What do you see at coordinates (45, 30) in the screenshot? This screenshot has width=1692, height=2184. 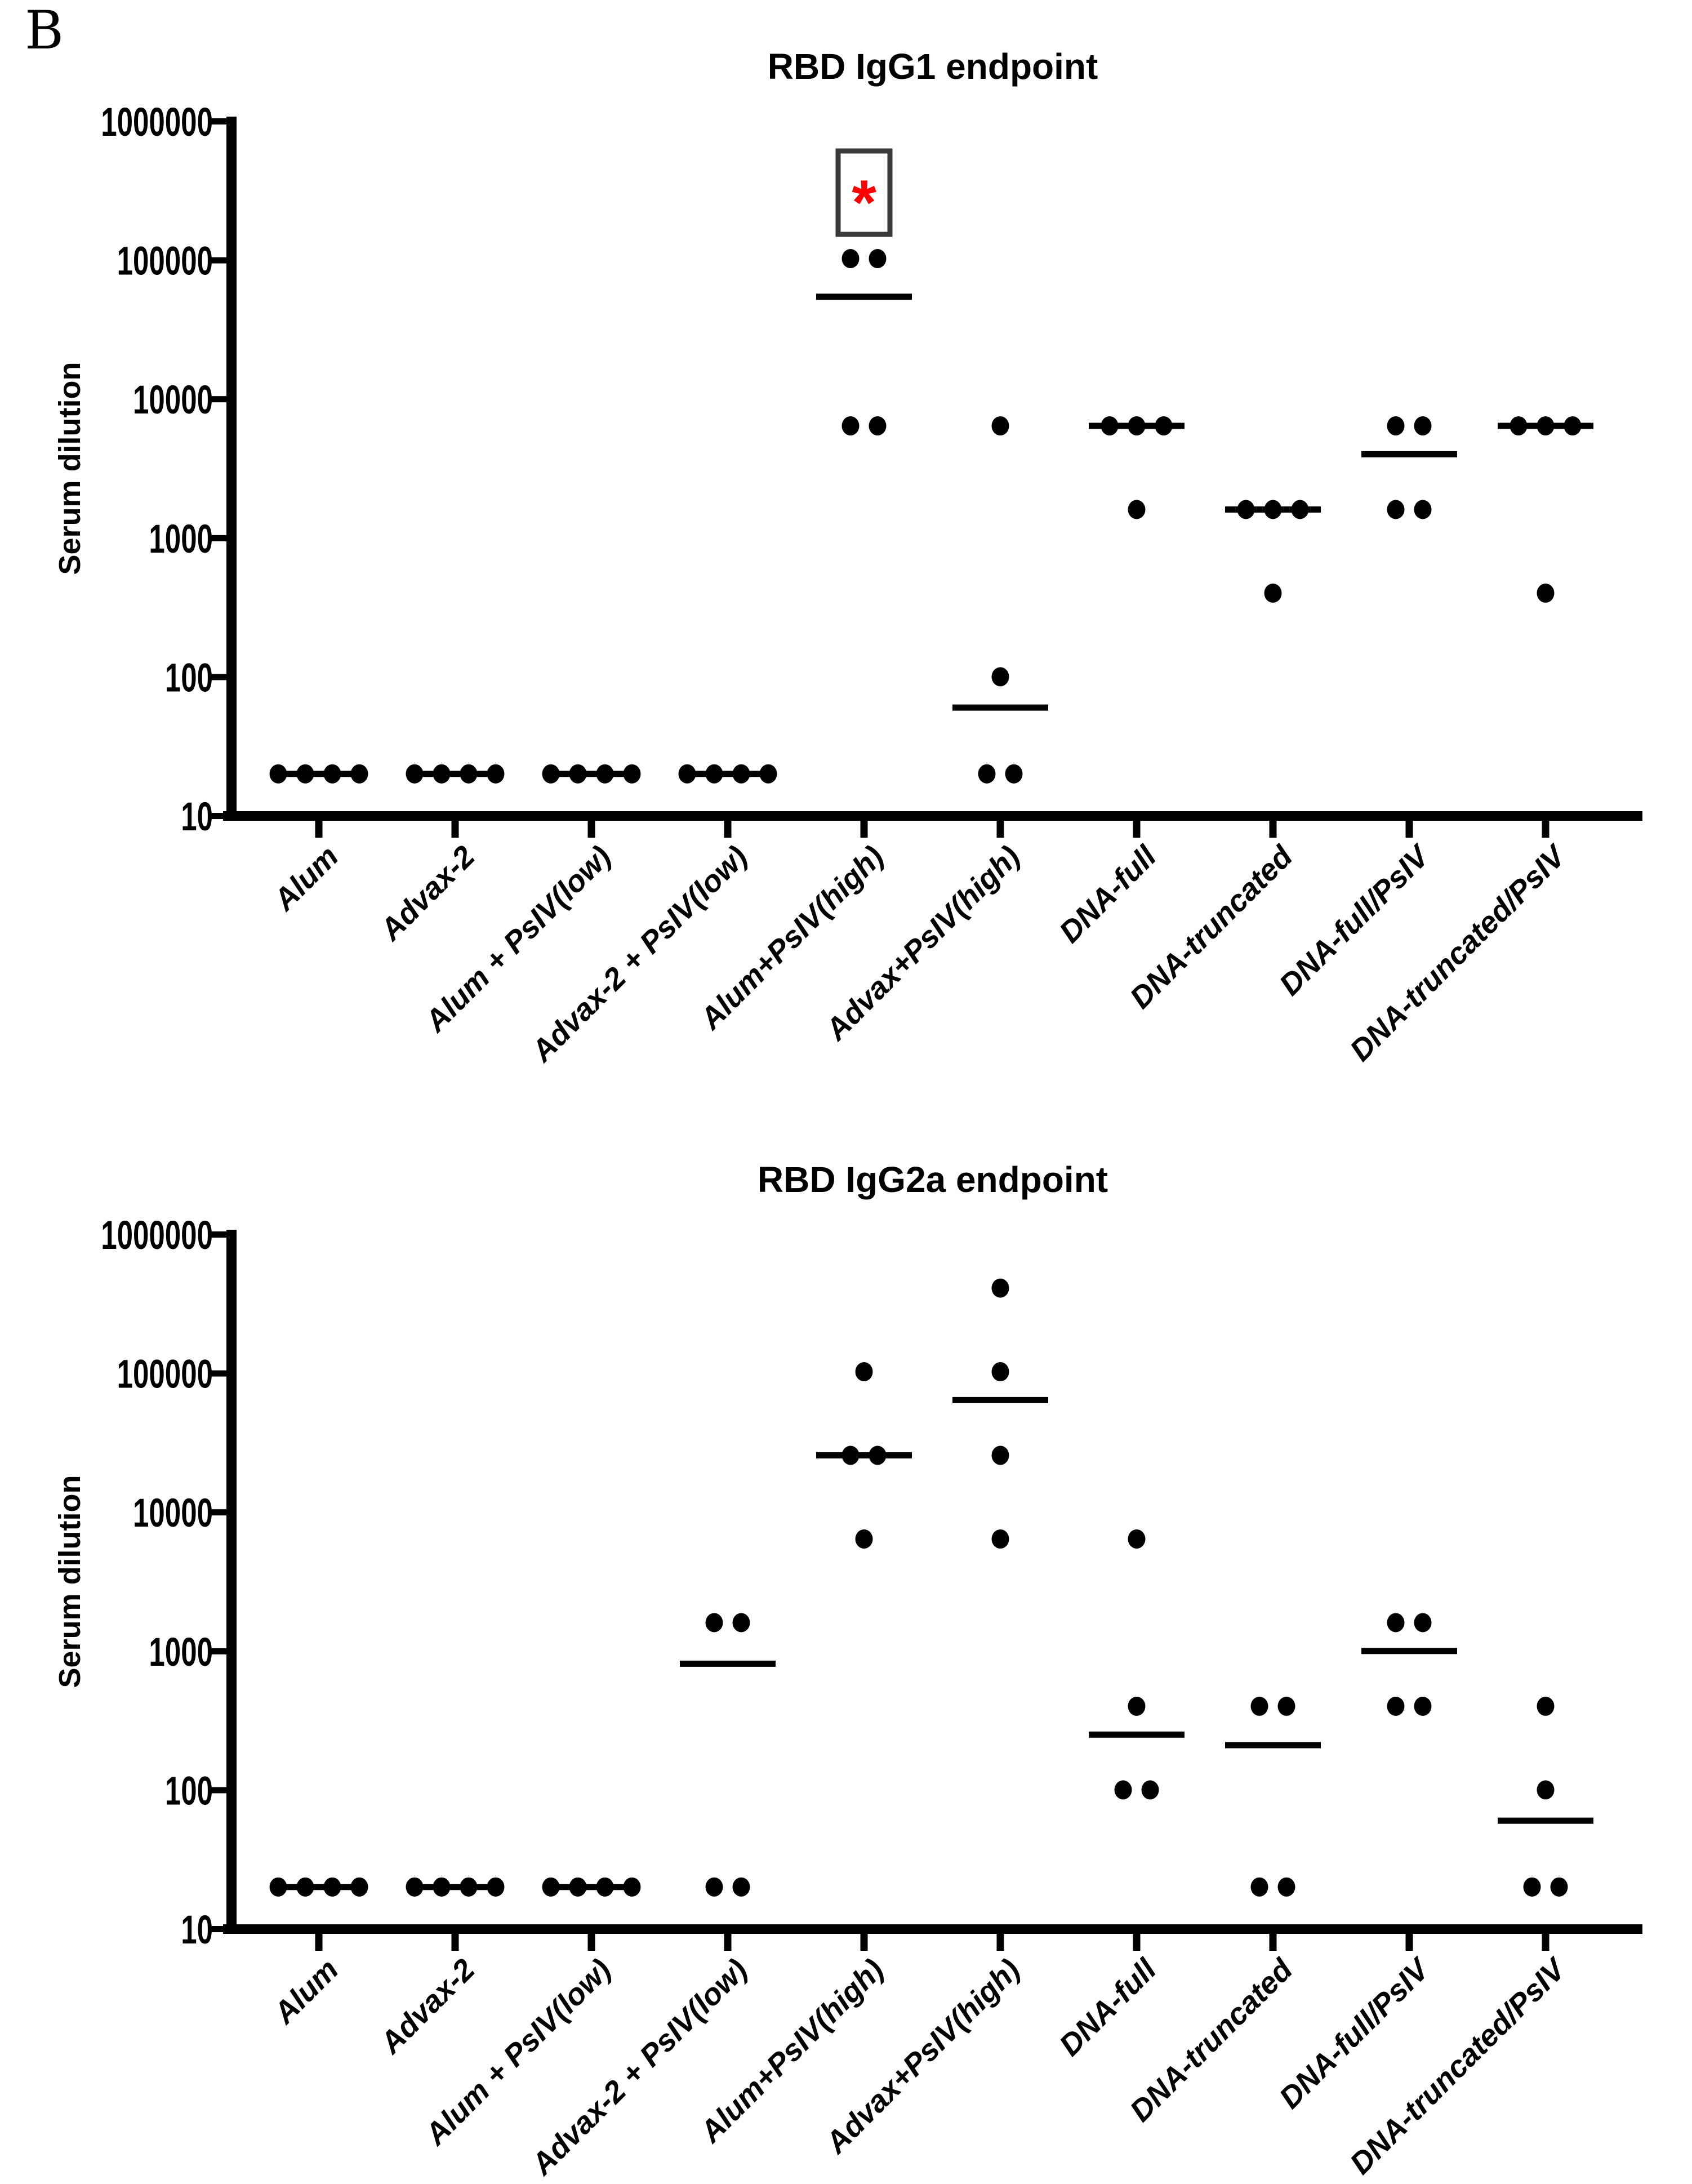 I see `panel-label: B` at bounding box center [45, 30].